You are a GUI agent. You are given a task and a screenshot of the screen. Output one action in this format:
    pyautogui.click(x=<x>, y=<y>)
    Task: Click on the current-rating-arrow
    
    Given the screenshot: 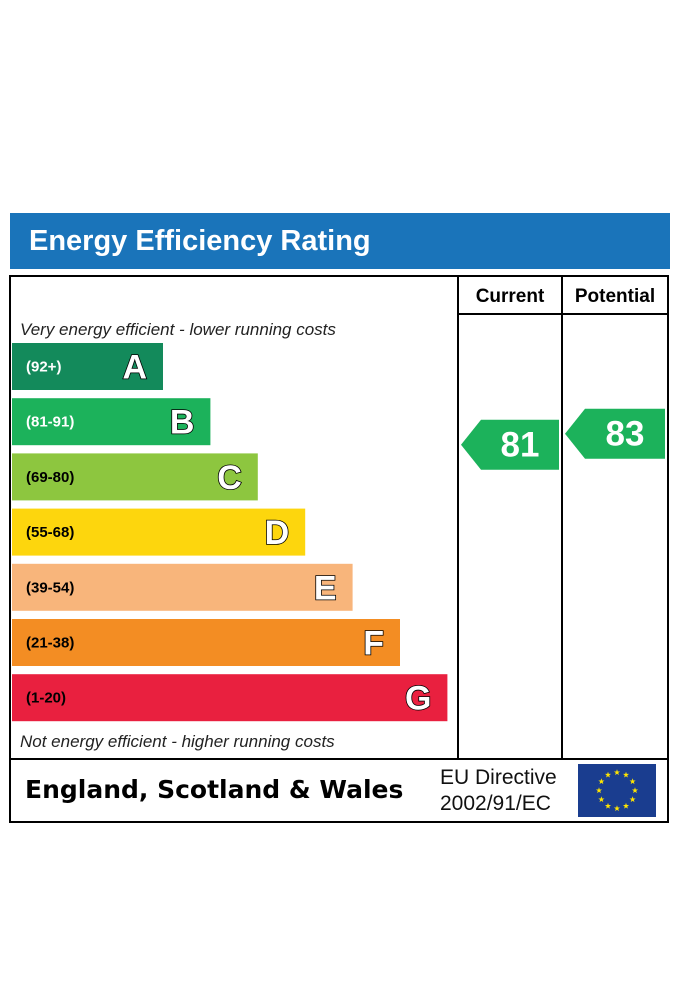 What is the action you would take?
    pyautogui.click(x=510, y=444)
    